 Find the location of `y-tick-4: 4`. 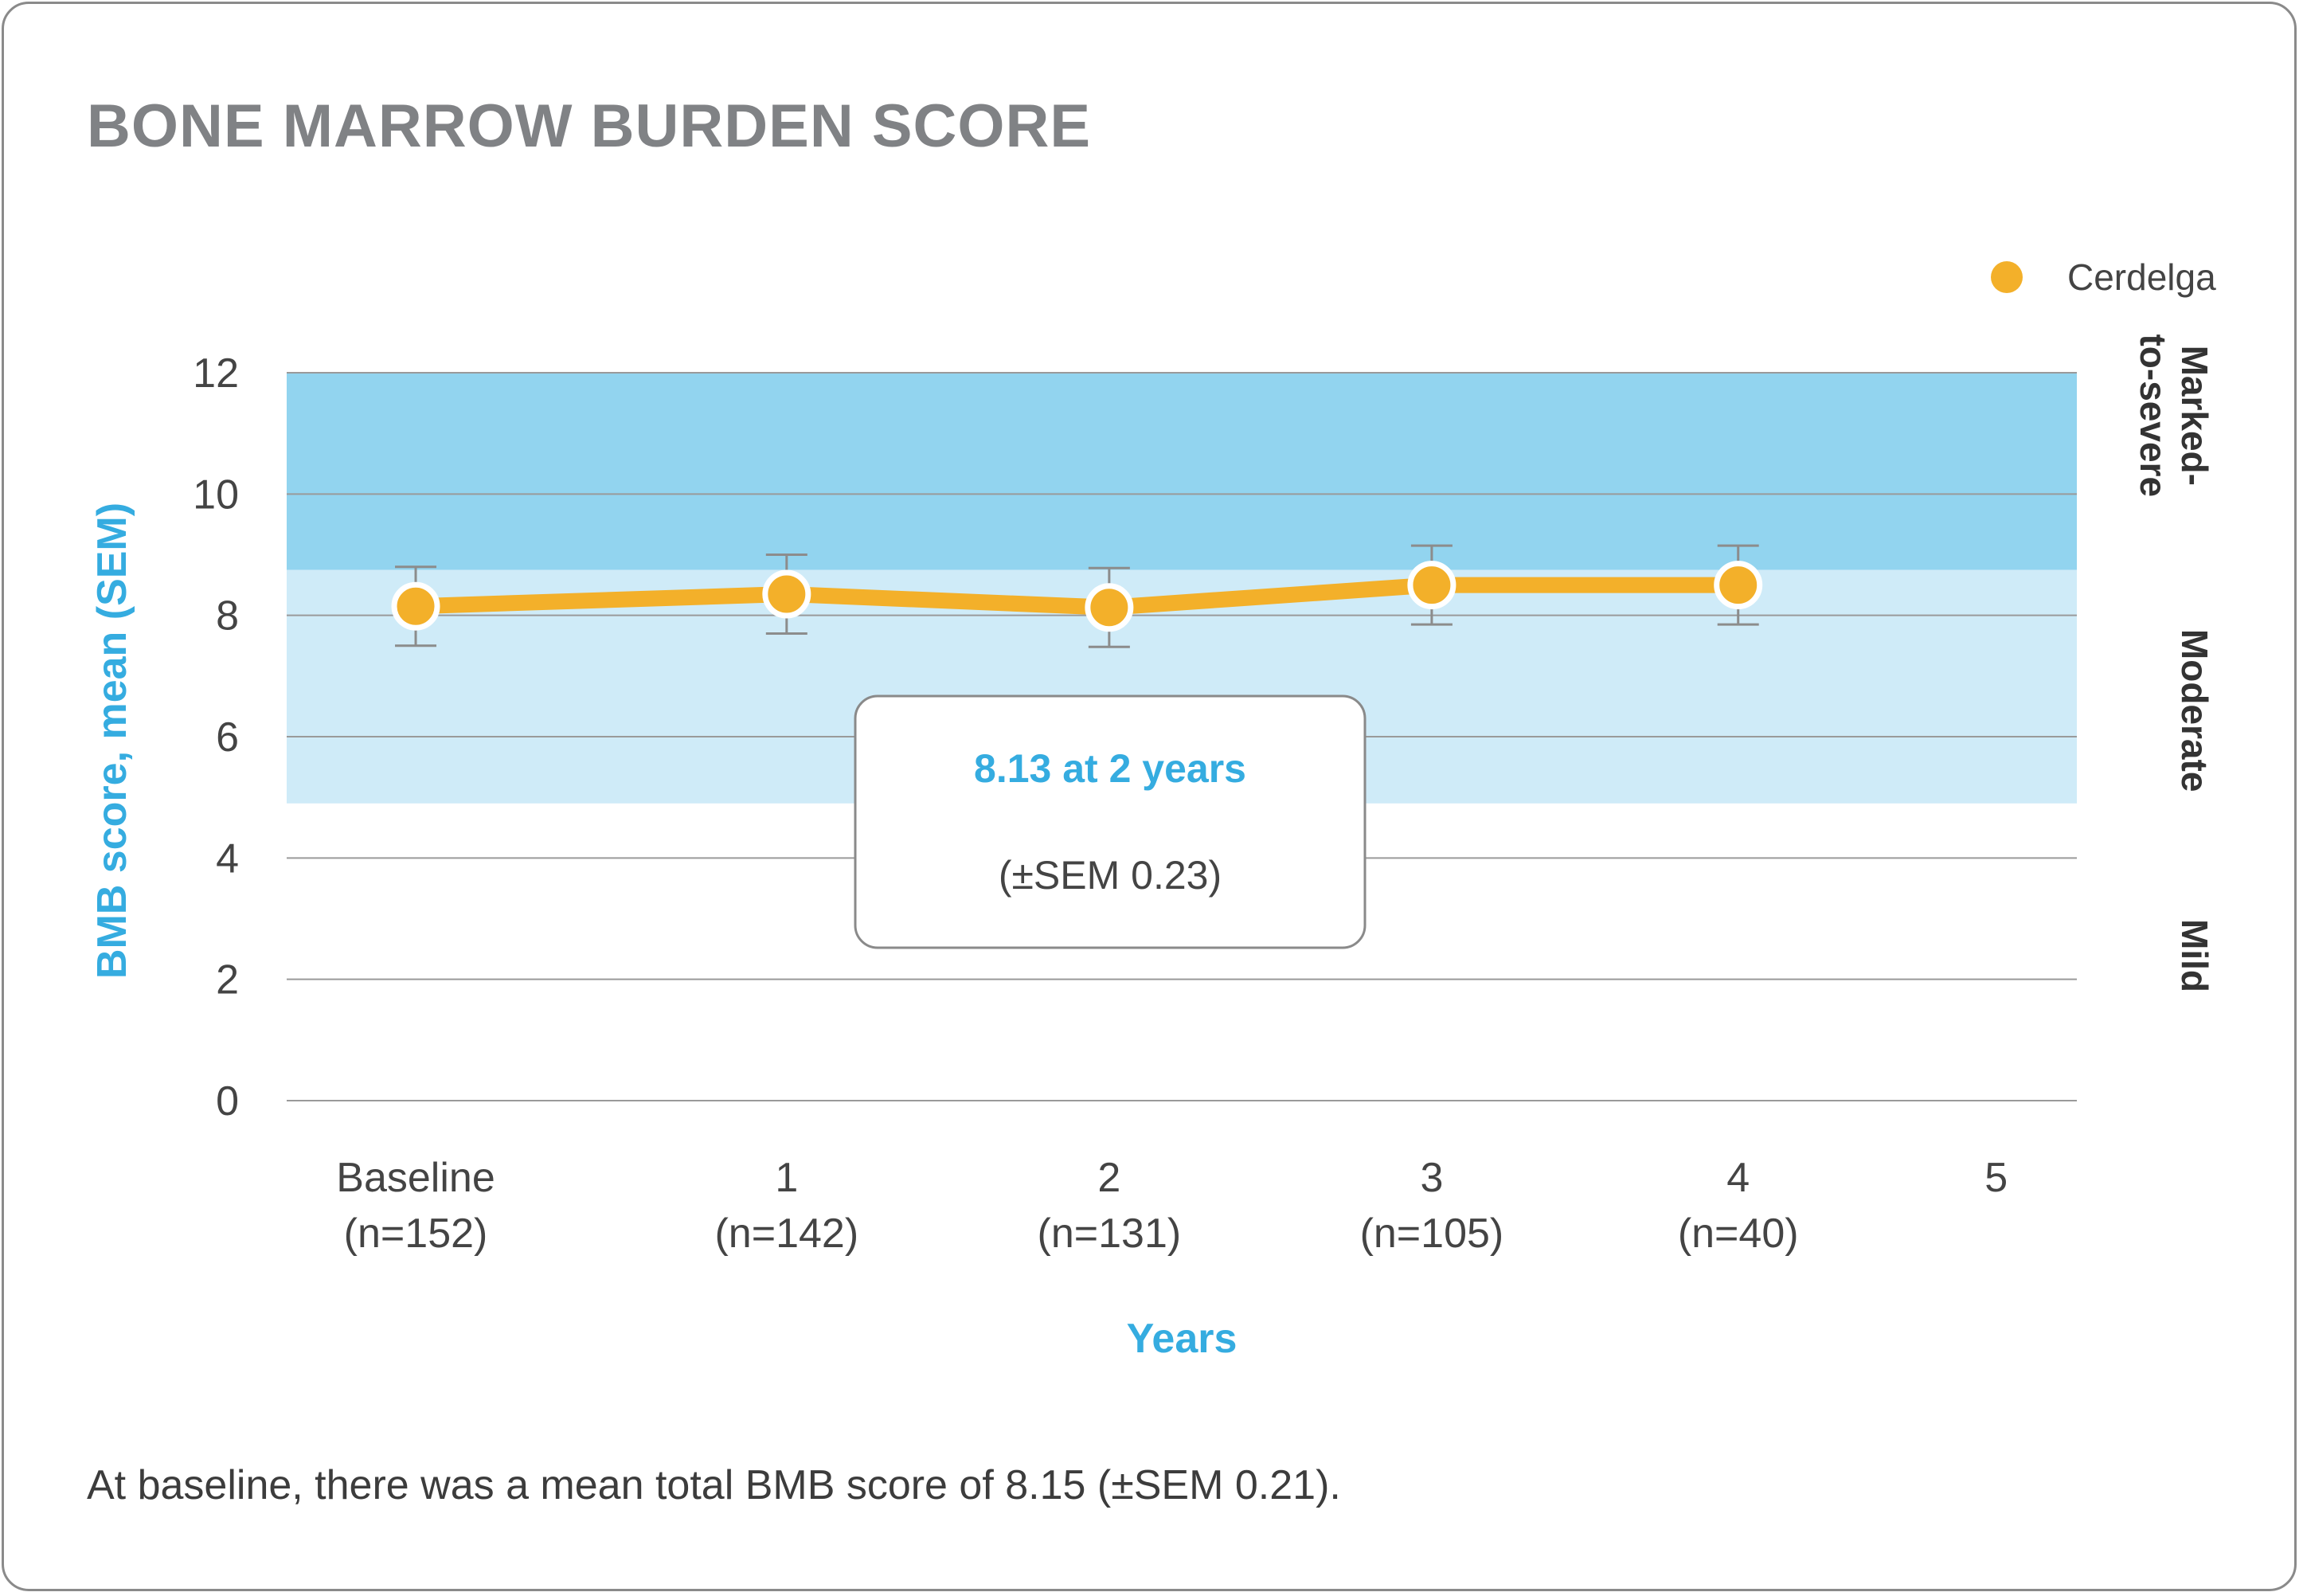

y-tick-4: 4 is located at coordinates (227, 858).